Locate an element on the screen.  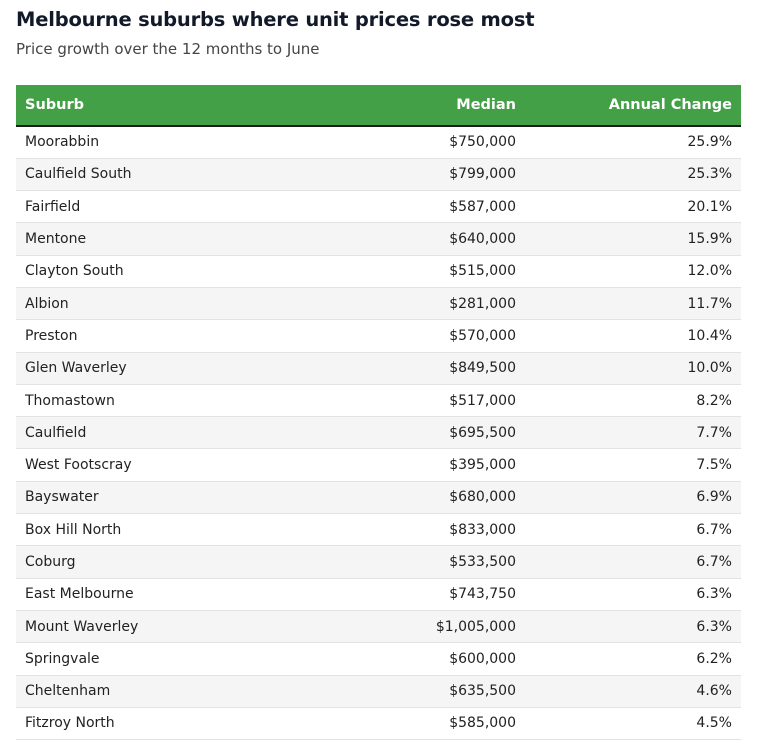
cell-suburb: Springvale is located at coordinates (126, 659).